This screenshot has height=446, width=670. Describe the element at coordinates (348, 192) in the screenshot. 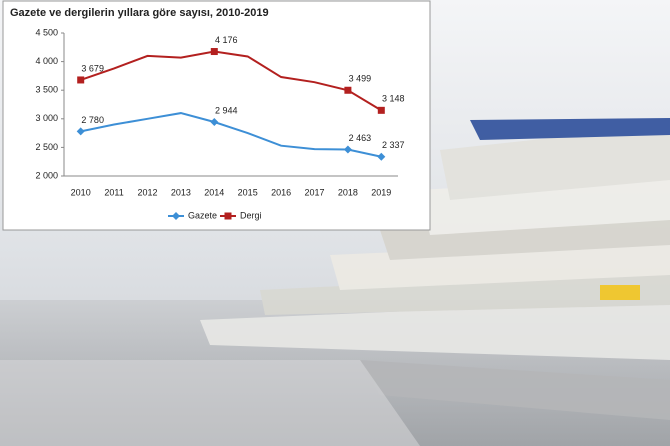

I see `x-tick-label: 2018` at that location.